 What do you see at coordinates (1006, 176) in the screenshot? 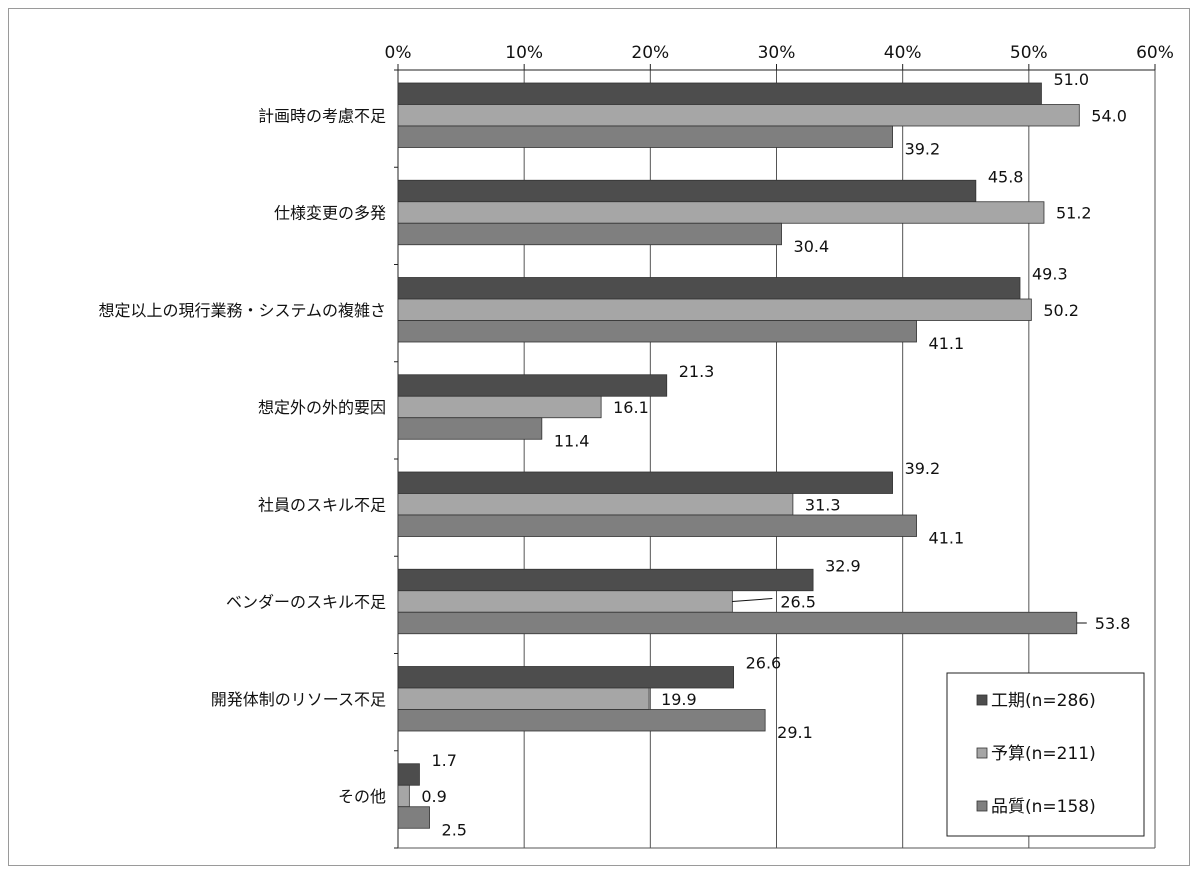
I see `data-label: 45.8` at bounding box center [1006, 176].